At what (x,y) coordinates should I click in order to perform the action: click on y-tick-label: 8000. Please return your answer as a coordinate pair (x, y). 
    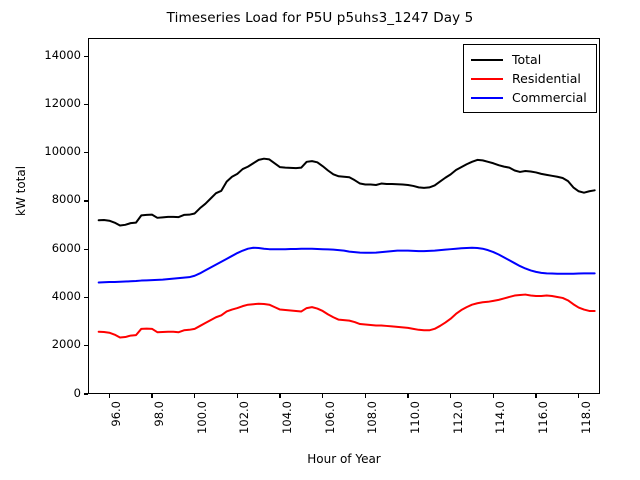
    Looking at the image, I should click on (66, 199).